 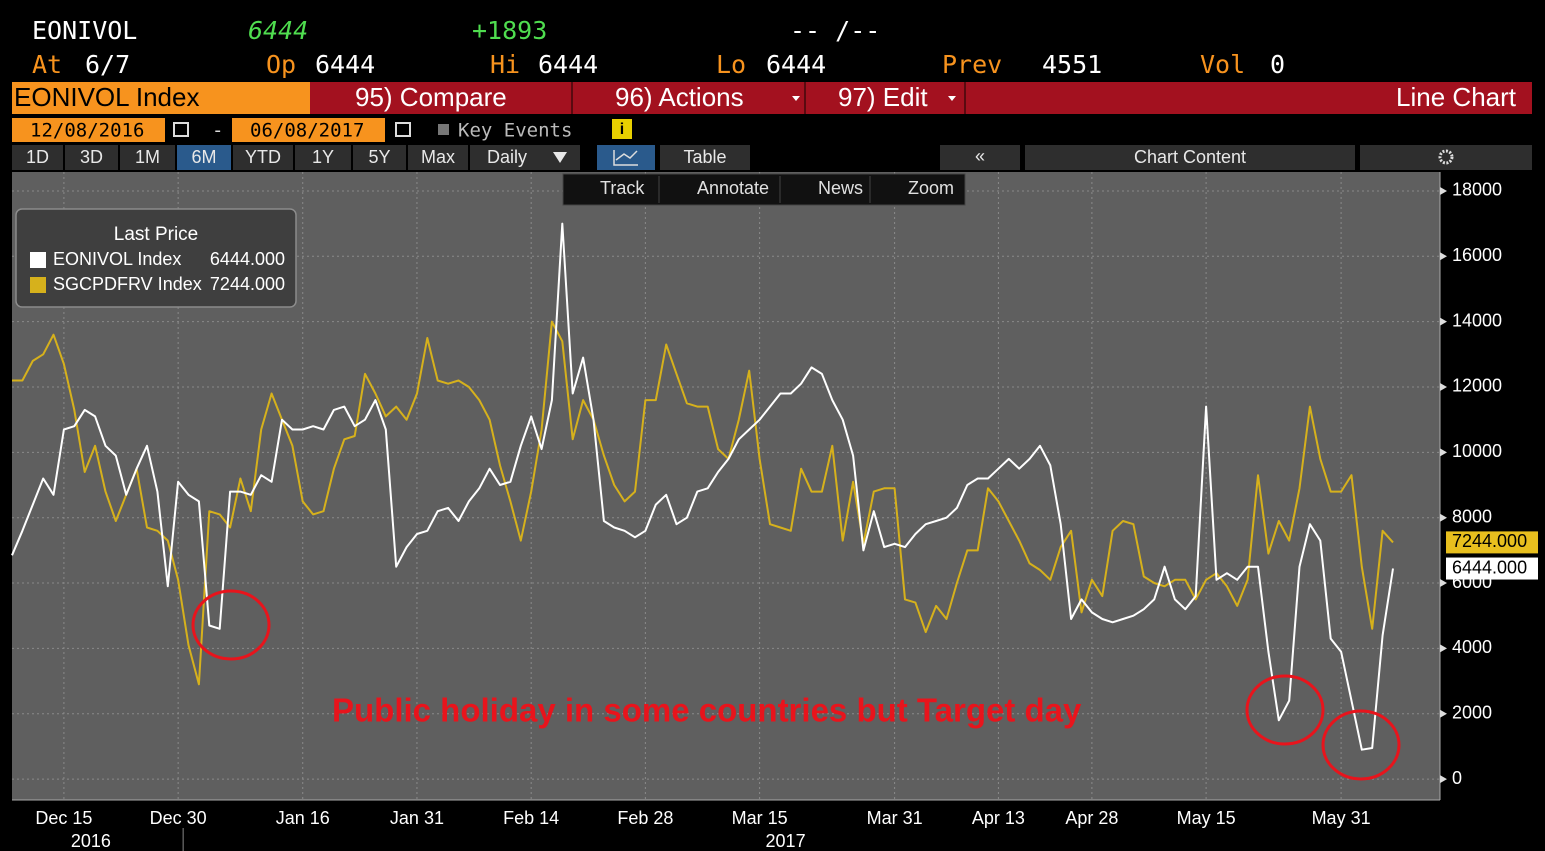 I want to click on period-label: 1M, so click(x=147, y=157).